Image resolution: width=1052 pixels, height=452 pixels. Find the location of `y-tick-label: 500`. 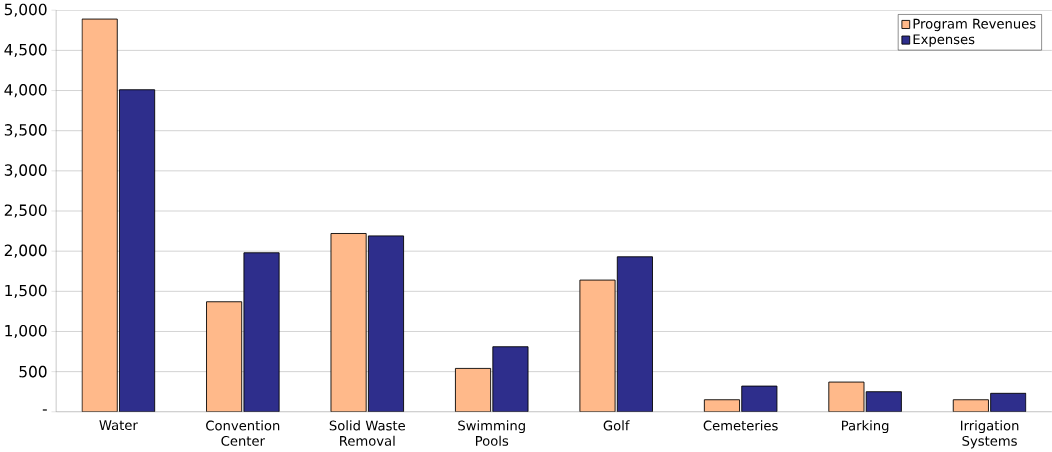

y-tick-label: 500 is located at coordinates (33, 371).